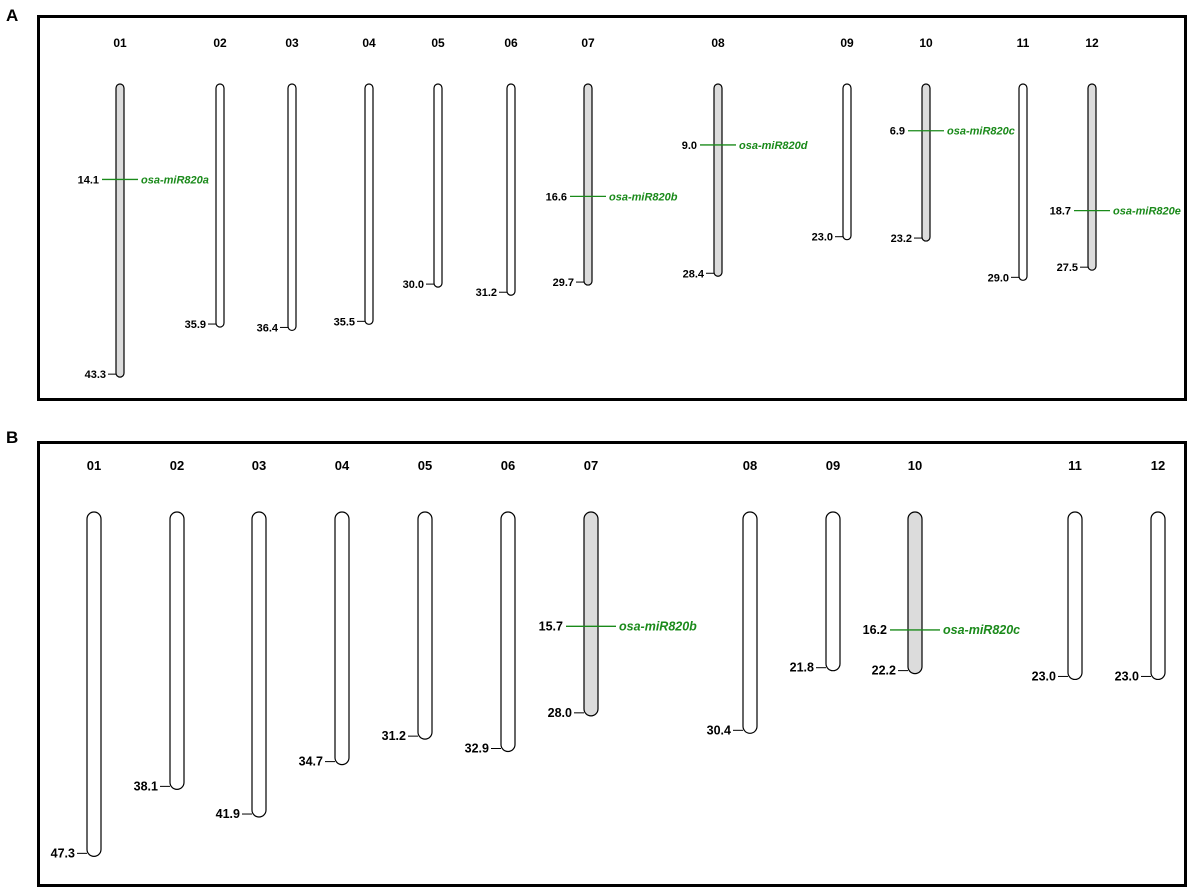  What do you see at coordinates (311, 762) in the screenshot?
I see `chromosome-length-label: 34.7` at bounding box center [311, 762].